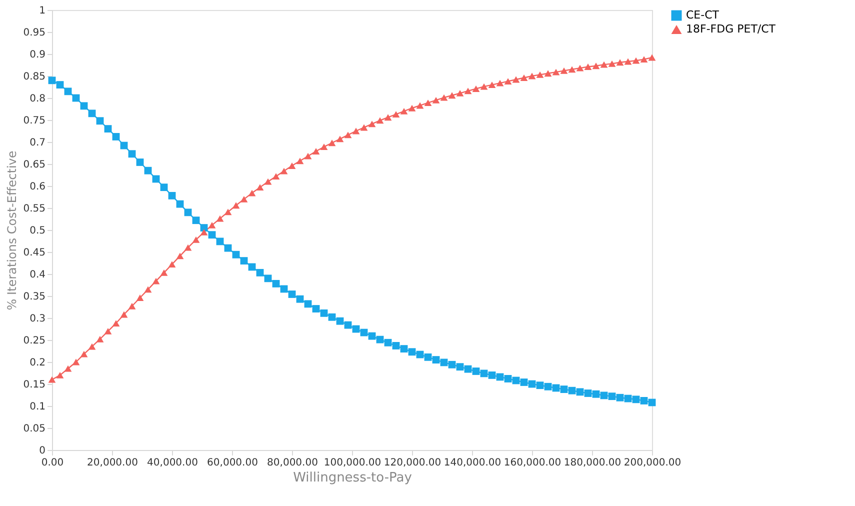 The image size is (855, 506). I want to click on x-tick-label: 40,000.00, so click(172, 463).